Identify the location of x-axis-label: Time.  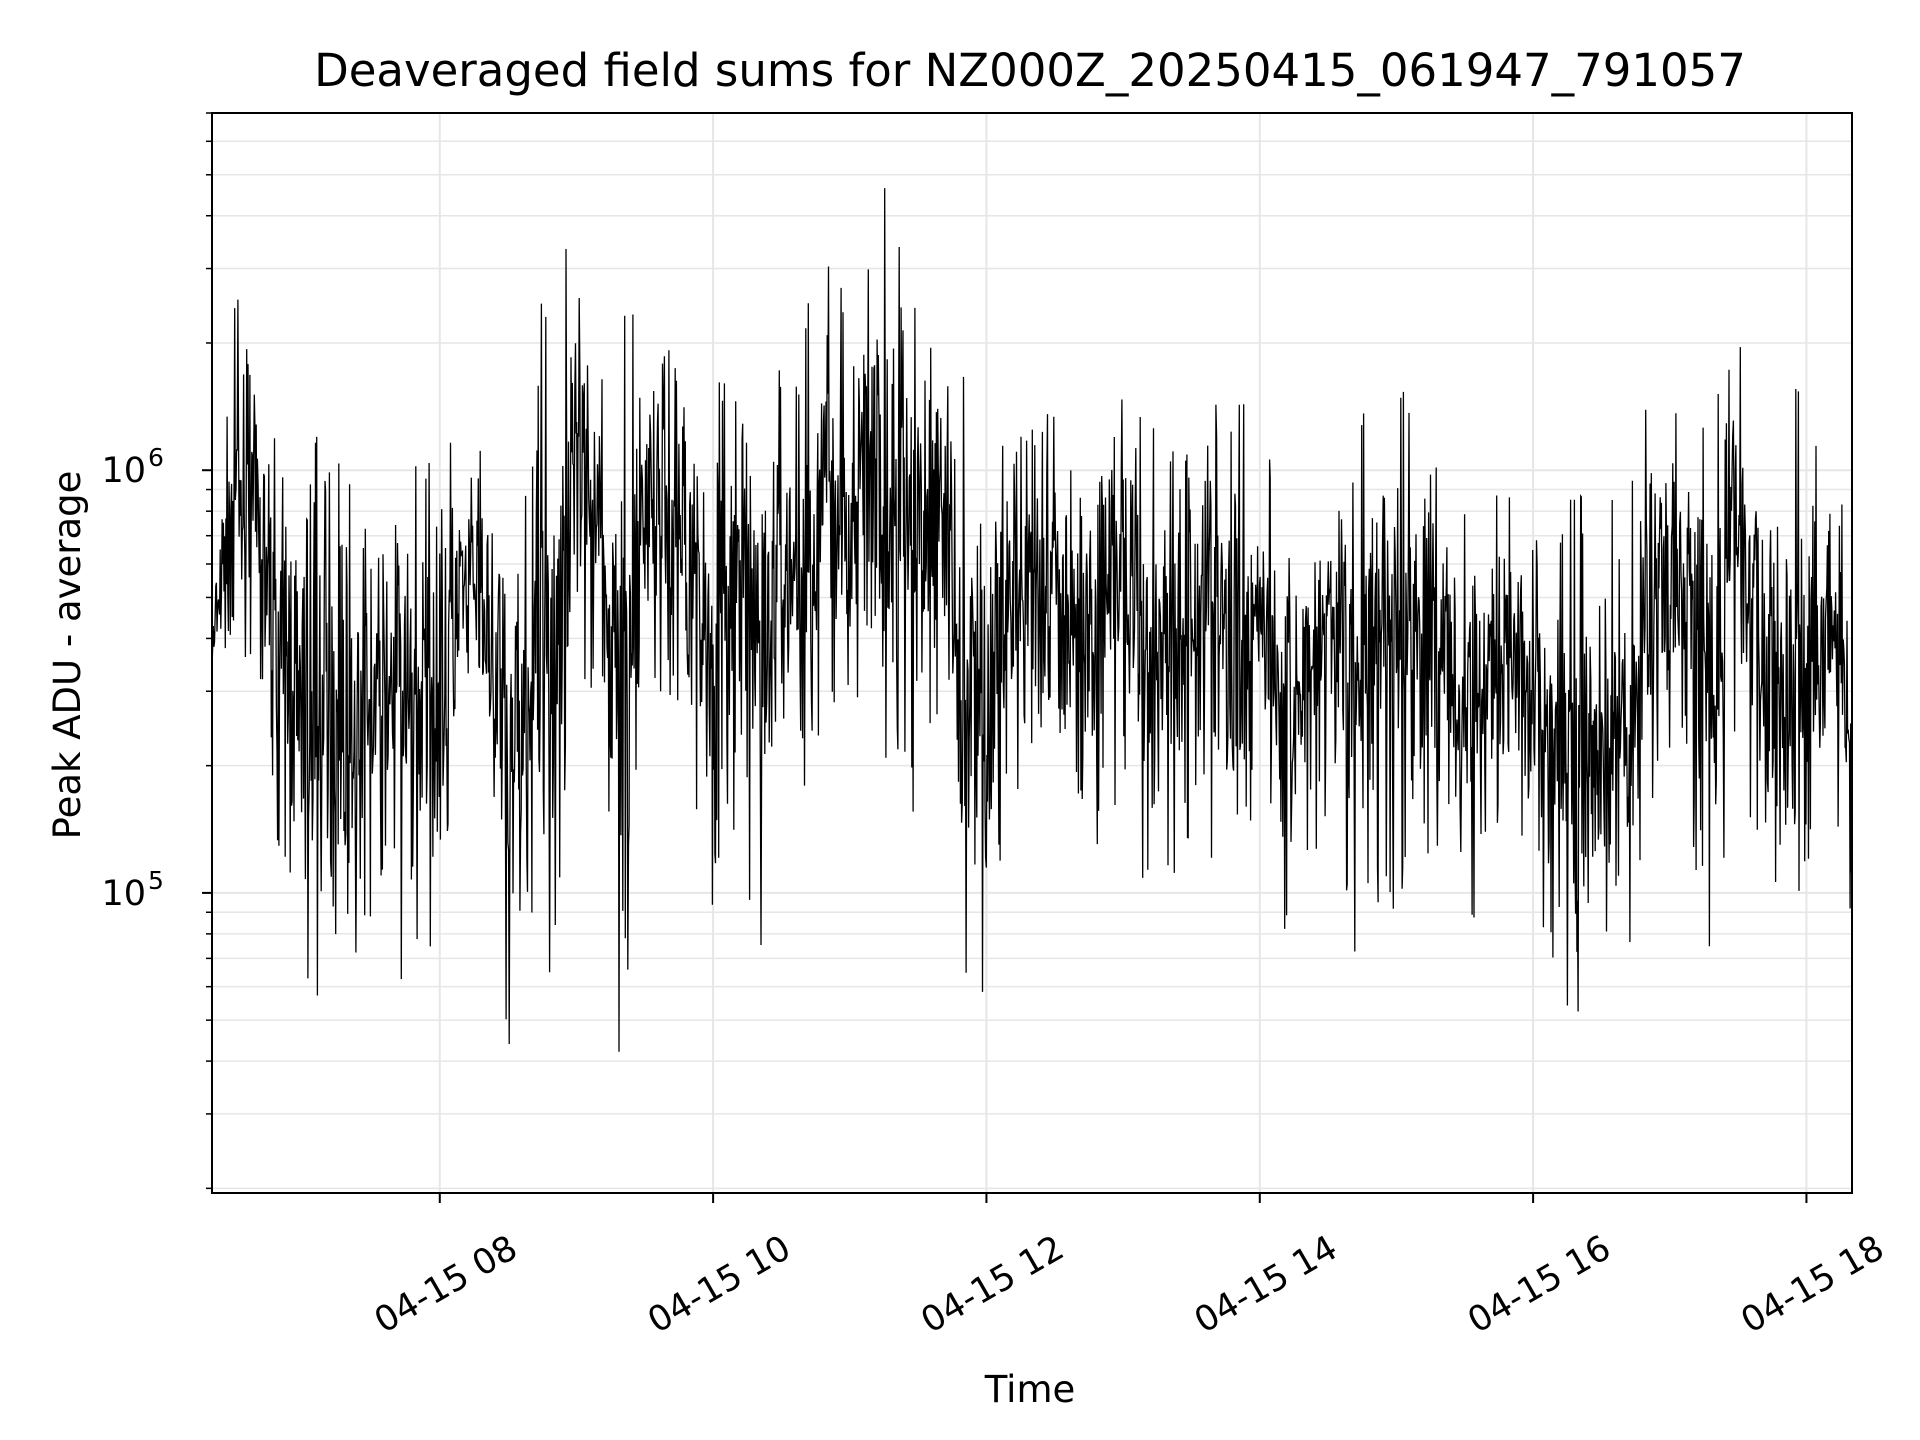
(1030, 1389).